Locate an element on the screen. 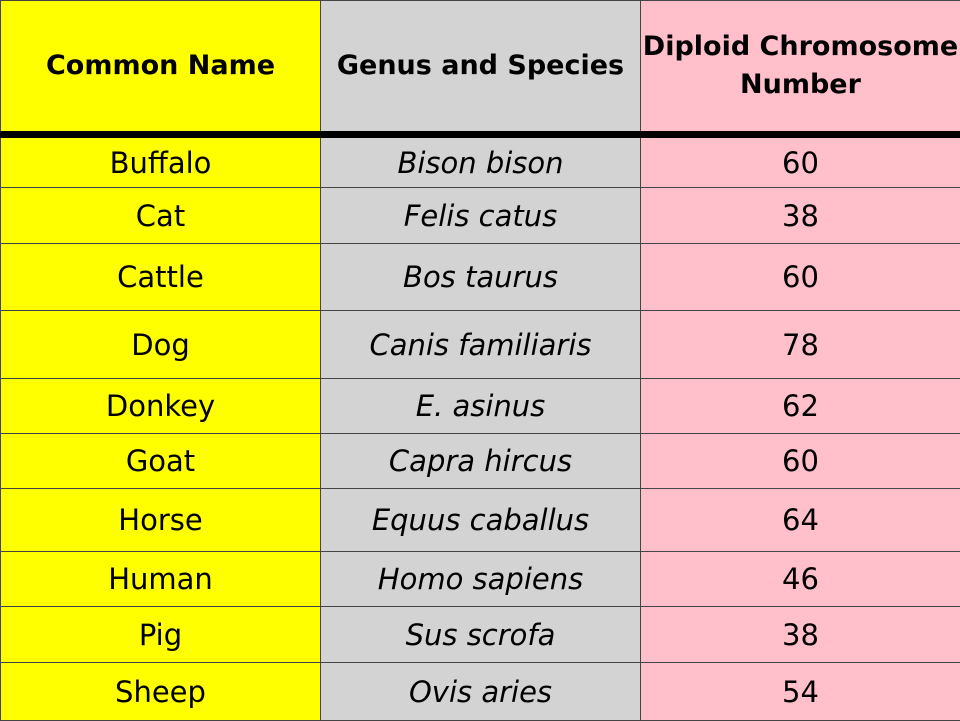 The width and height of the screenshot is (960, 721). common-name-cell: Human is located at coordinates (161, 579).